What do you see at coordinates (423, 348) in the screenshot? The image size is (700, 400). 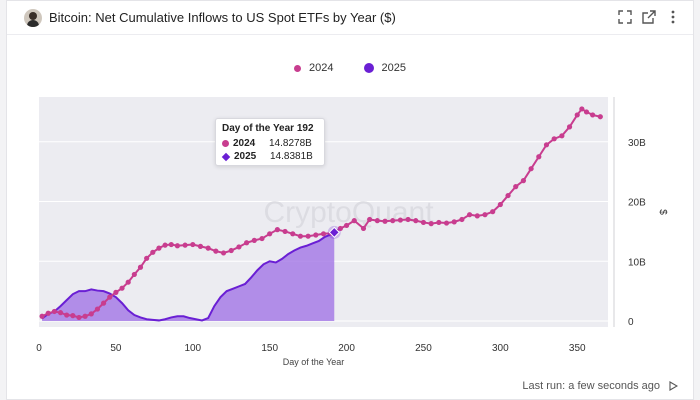 I see `x-tick-label-5: 250` at bounding box center [423, 348].